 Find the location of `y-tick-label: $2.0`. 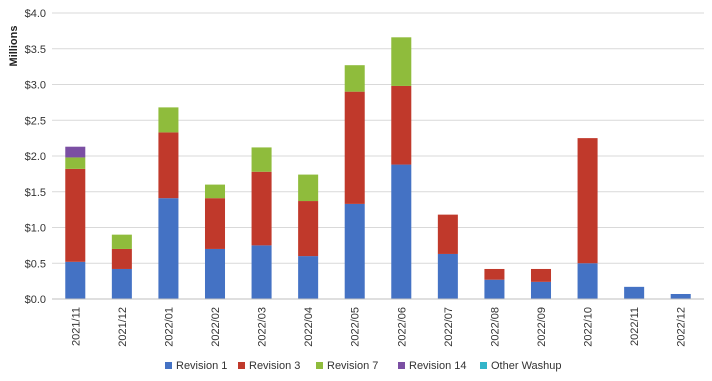

y-tick-label: $2.0 is located at coordinates (35, 157).